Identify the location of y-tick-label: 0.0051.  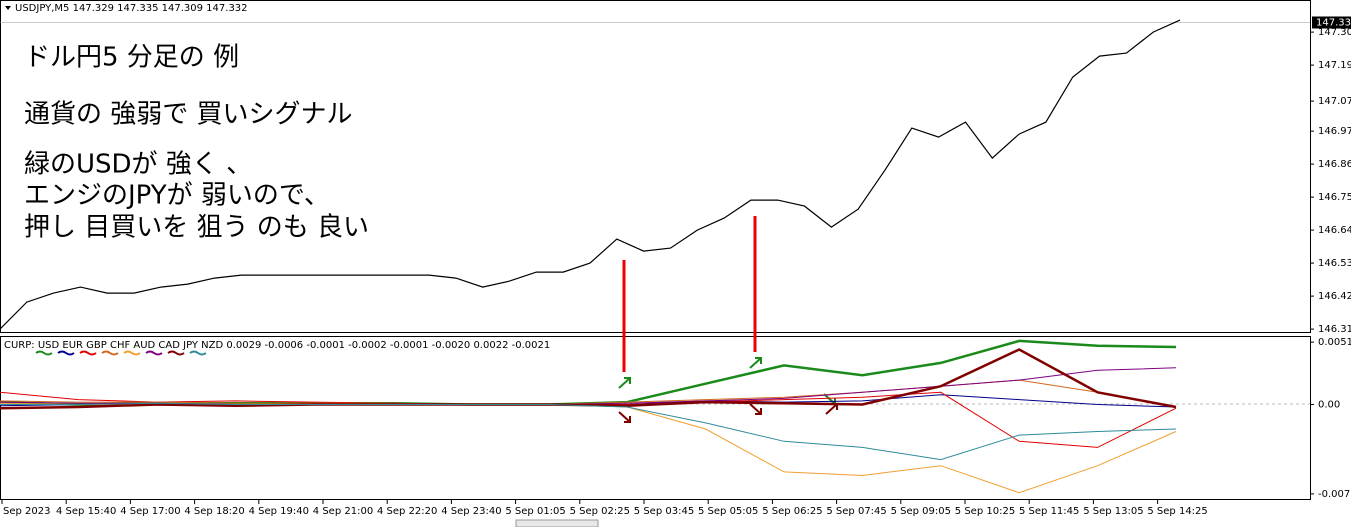
(1334, 342).